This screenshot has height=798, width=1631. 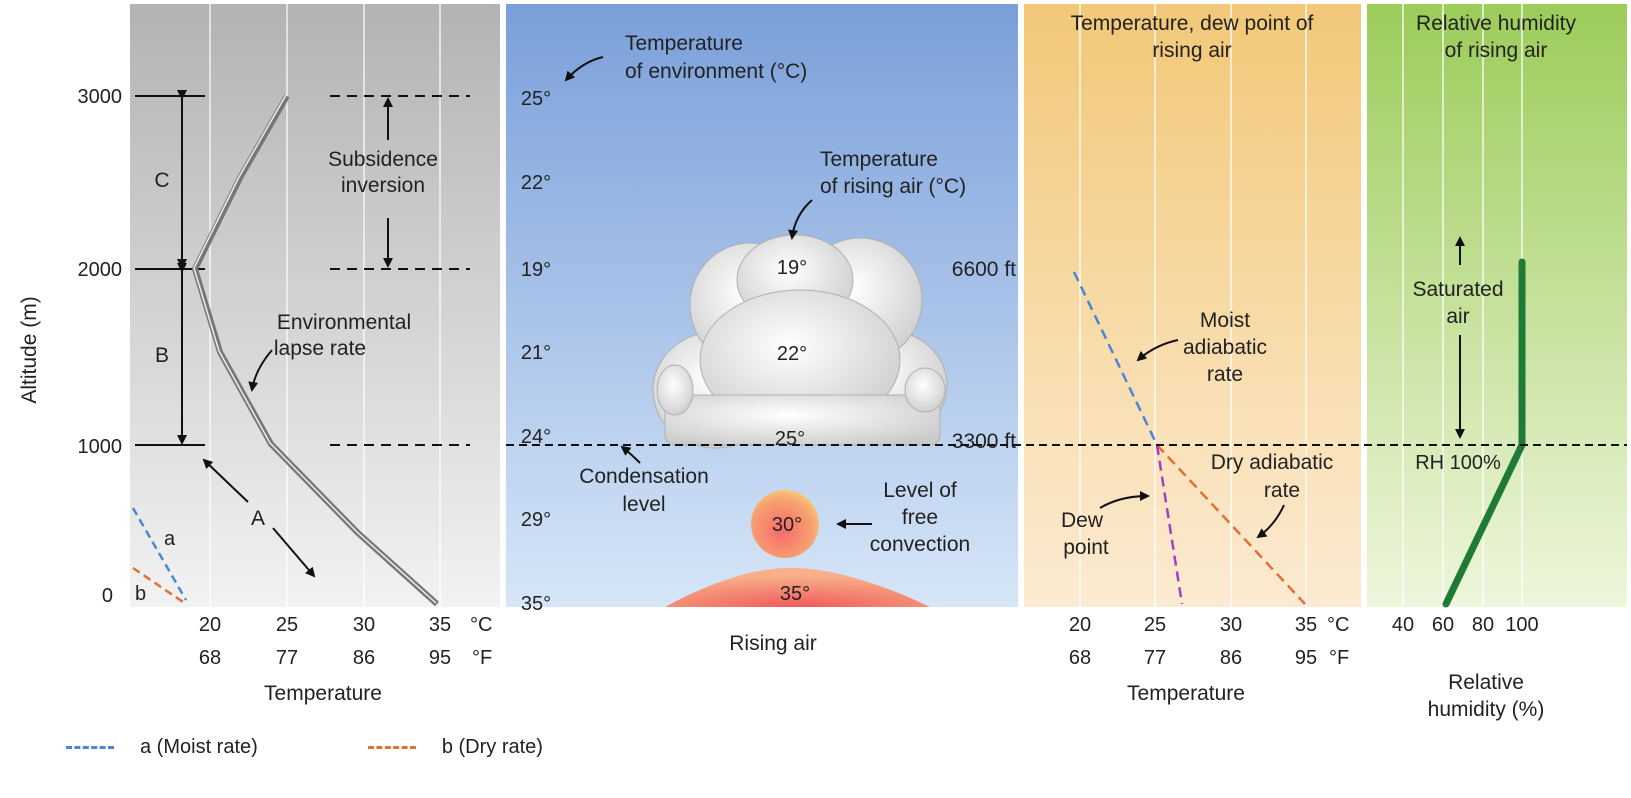 What do you see at coordinates (392, 747) in the screenshot?
I see `legend-swatch-dry` at bounding box center [392, 747].